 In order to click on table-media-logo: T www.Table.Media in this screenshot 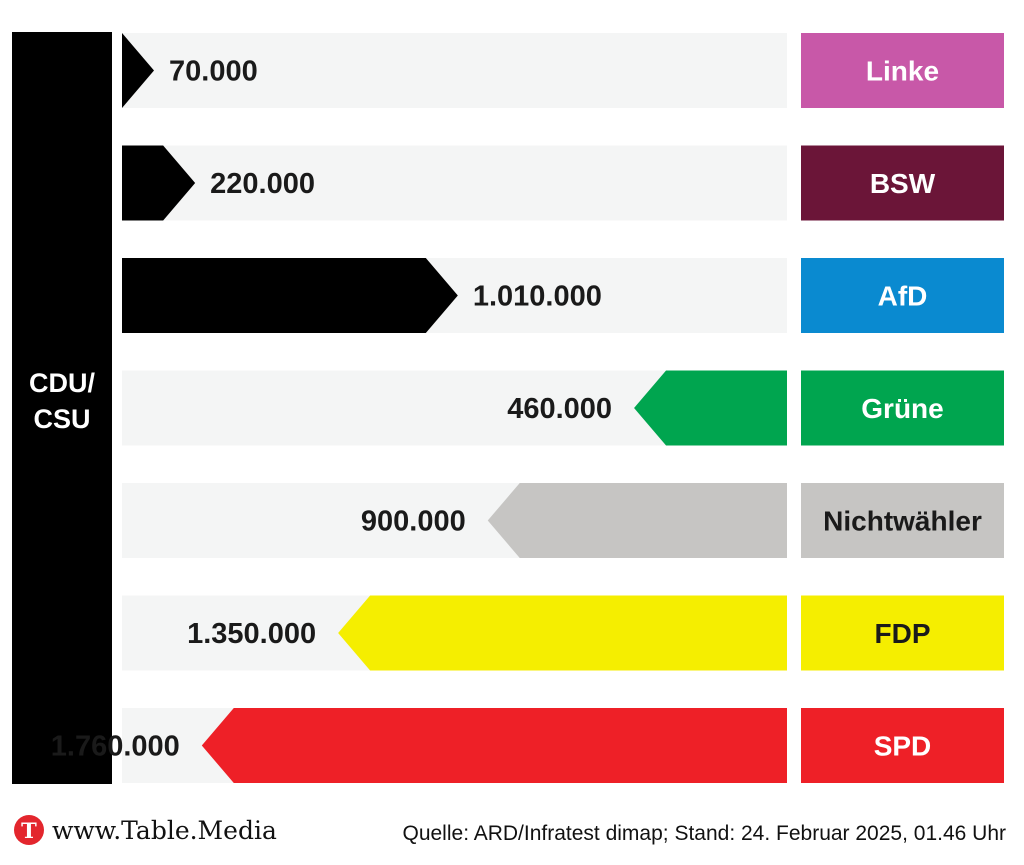, I will do `click(145, 830)`.